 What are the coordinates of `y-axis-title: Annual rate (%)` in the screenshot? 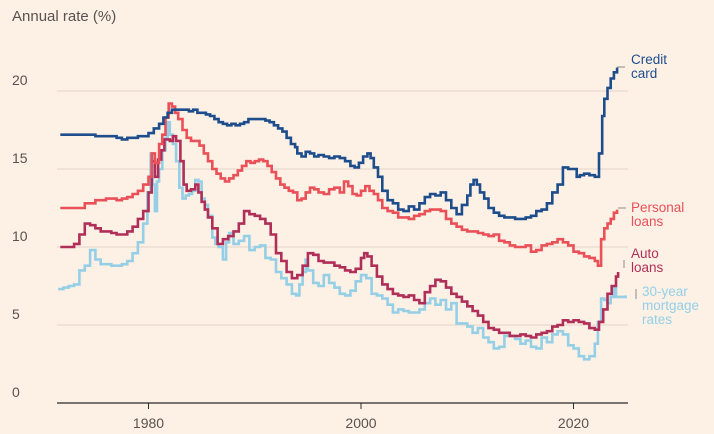 It's located at (64, 16).